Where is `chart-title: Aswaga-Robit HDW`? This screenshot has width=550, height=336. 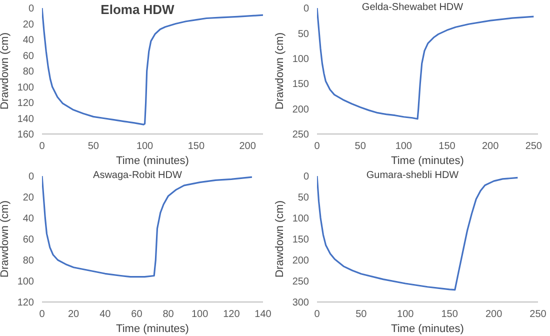 chart-title: Aswaga-Robit HDW is located at coordinates (137, 175).